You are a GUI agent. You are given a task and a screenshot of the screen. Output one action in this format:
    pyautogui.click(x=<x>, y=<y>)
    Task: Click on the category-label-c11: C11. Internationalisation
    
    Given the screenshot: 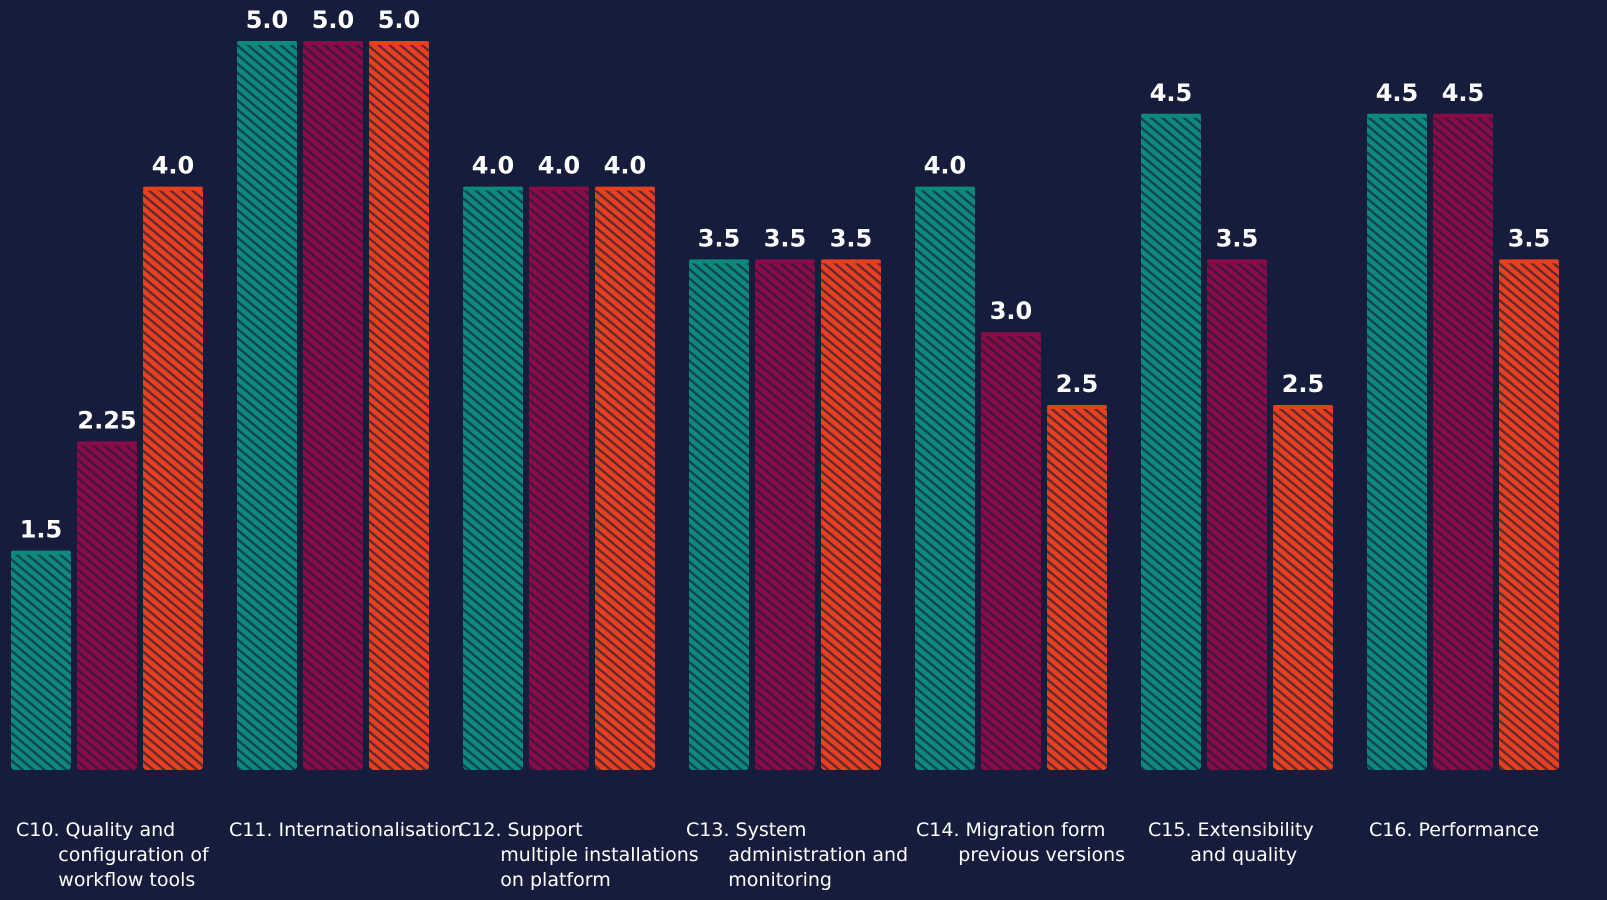 What is the action you would take?
    pyautogui.click(x=346, y=830)
    